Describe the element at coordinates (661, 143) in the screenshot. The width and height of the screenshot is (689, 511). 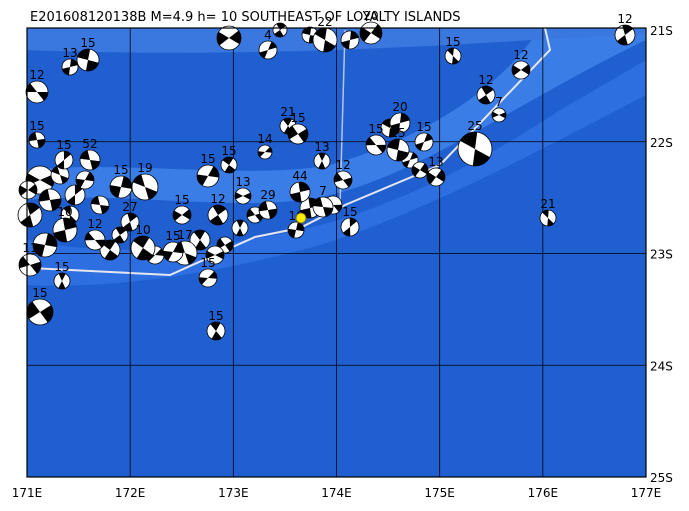
I see `lat-label: 22S` at that location.